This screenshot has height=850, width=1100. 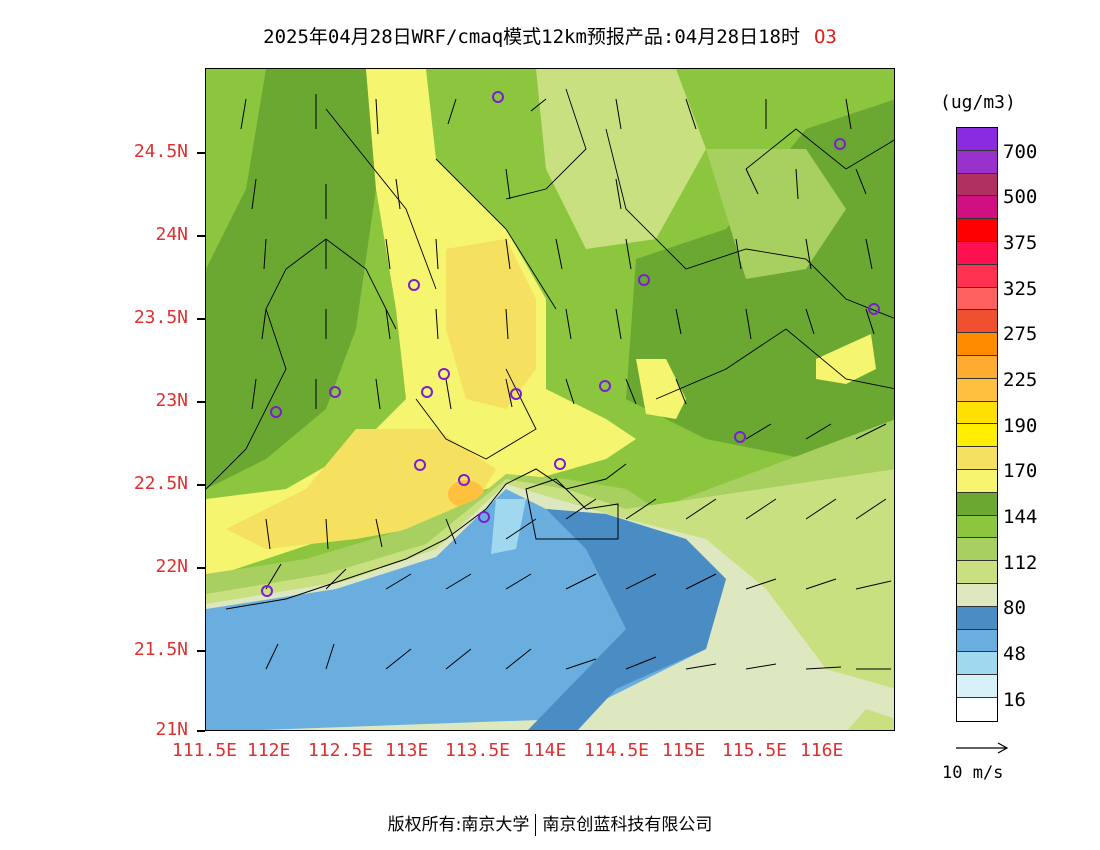 I want to click on copyright-owner: 版权所有:南京大学, so click(x=458, y=825).